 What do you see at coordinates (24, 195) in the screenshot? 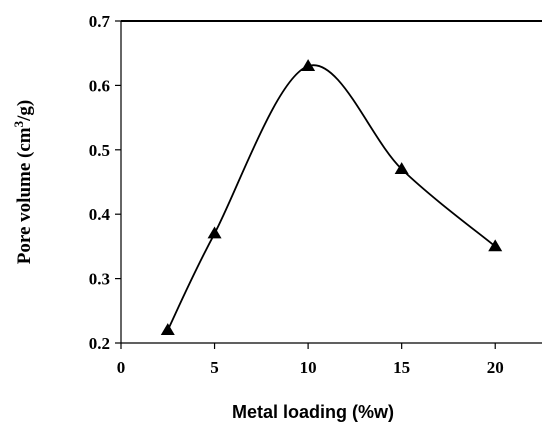
I see `y-axis-title-main: Pore volume (cm` at bounding box center [24, 195].